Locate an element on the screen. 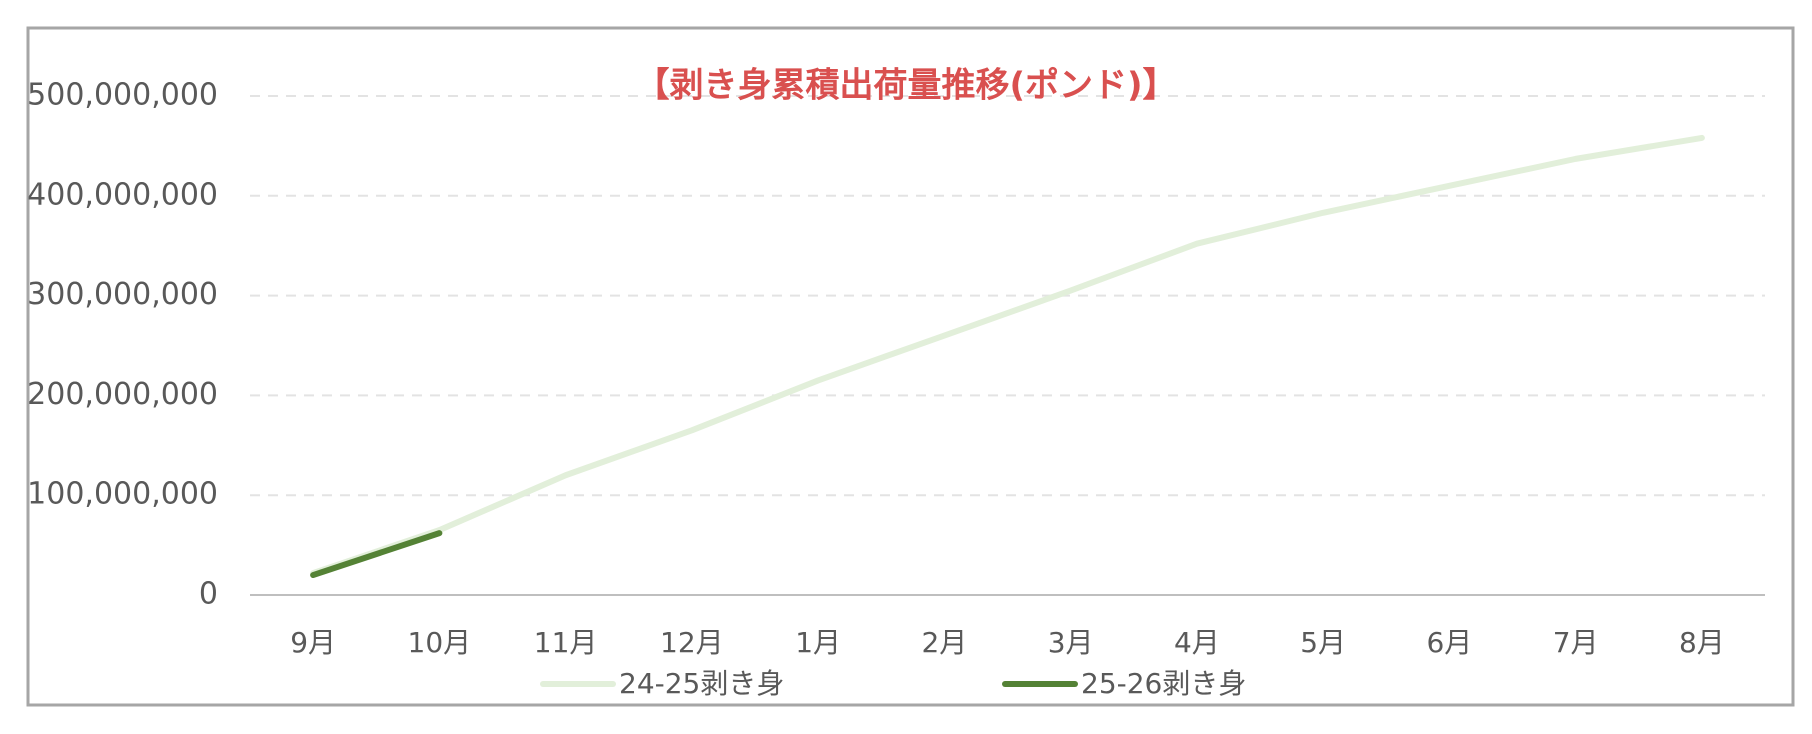 The width and height of the screenshot is (1812, 734). legend-label: 24-25剥き身 is located at coordinates (701, 683).